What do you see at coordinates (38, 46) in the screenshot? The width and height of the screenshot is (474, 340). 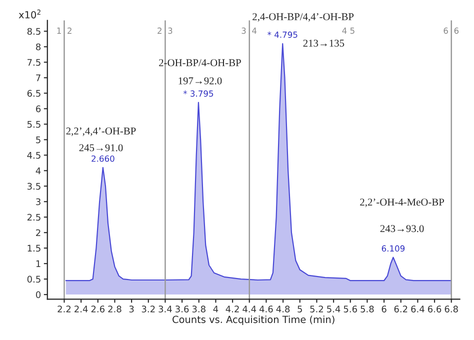 I see `y-tick-label: 8` at bounding box center [38, 46].